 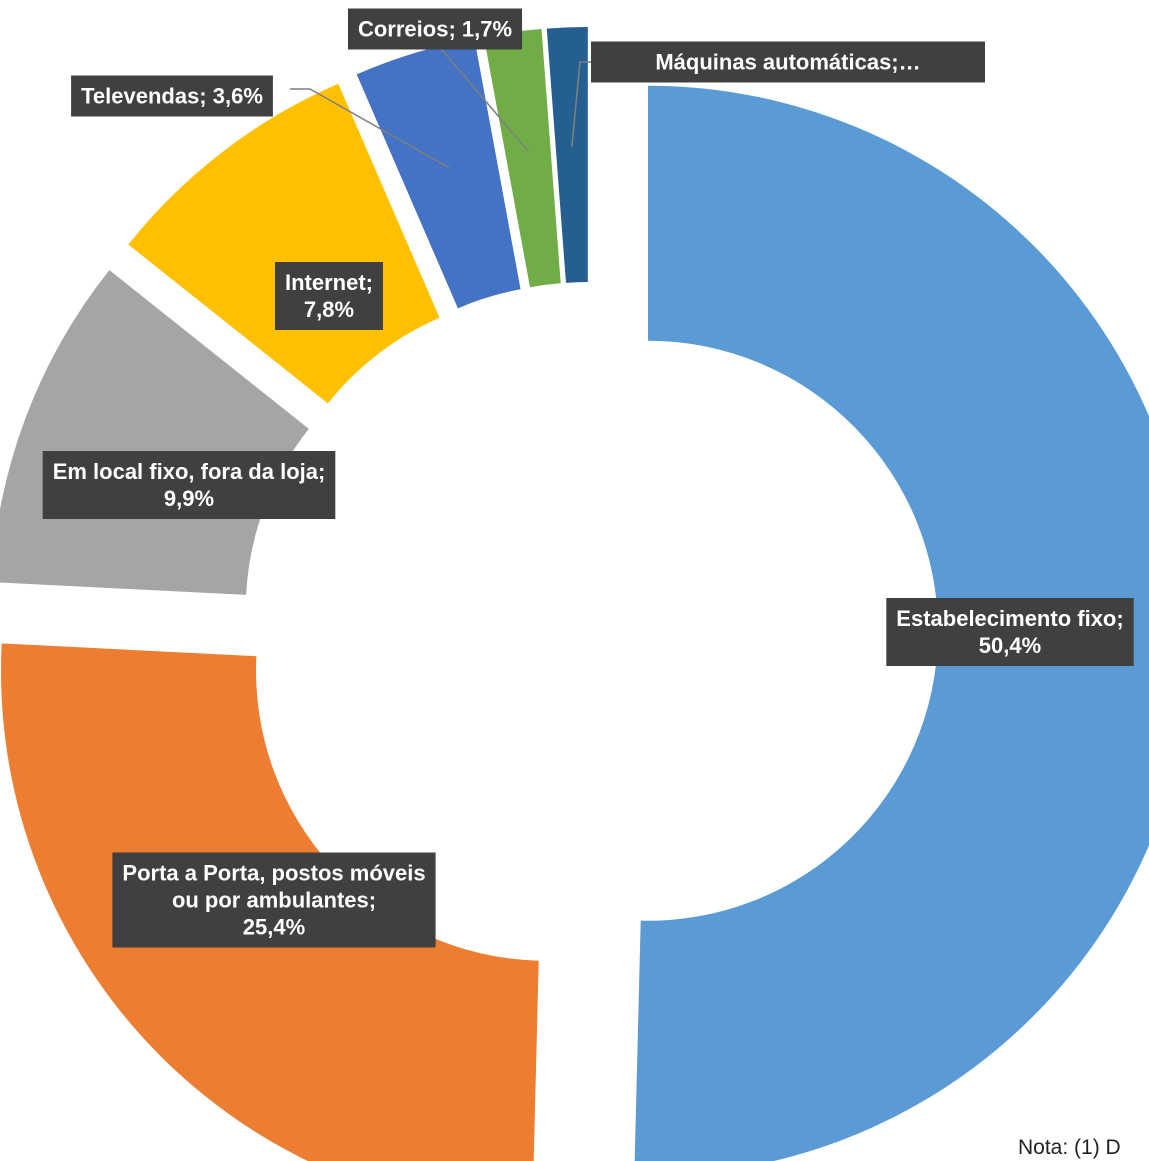 I want to click on leader-lines-group, so click(x=441, y=106).